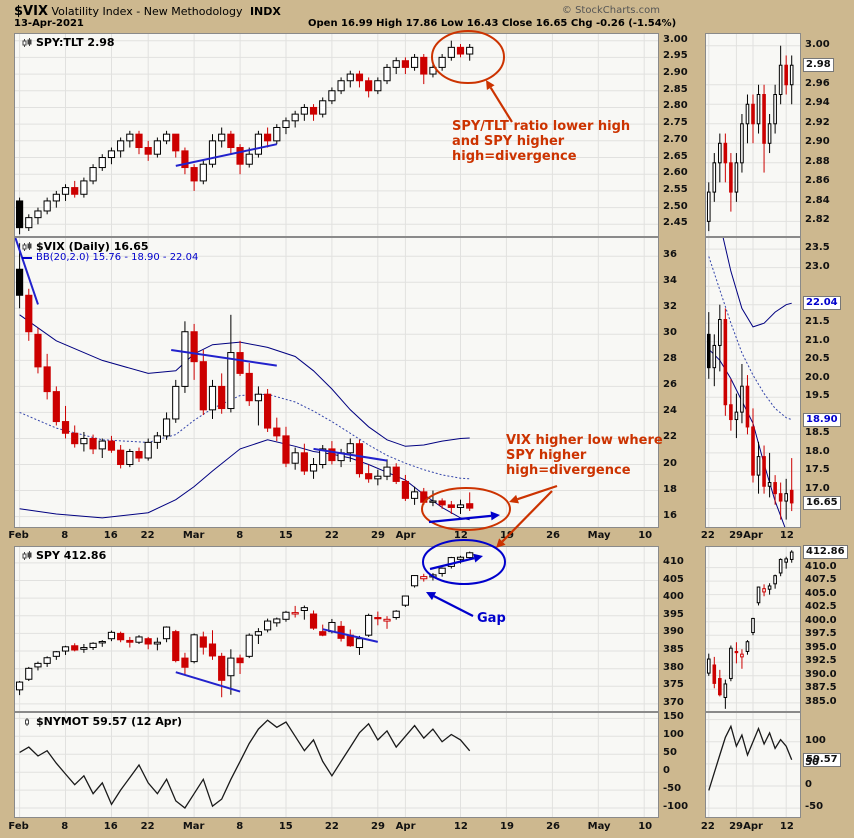 Image resolution: width=854 pixels, height=838 pixels. I want to click on y-axis-label: 16.65, so click(822, 502).